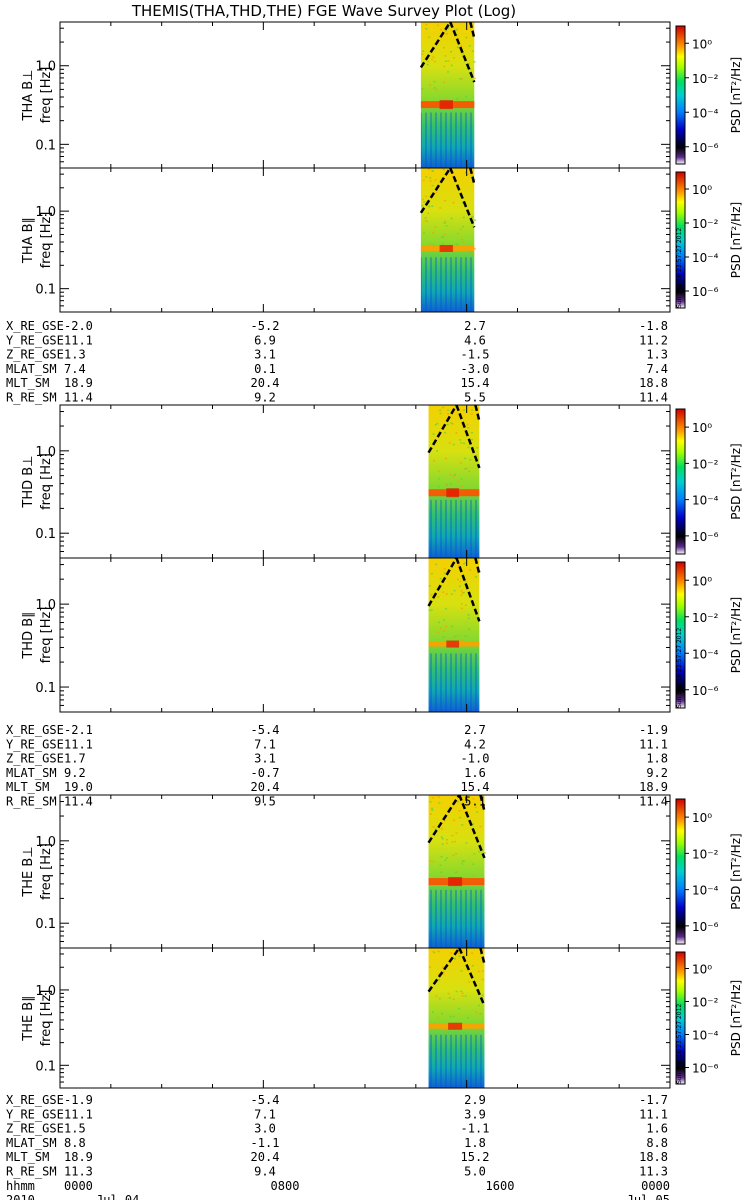 The height and width of the screenshot is (1200, 750). What do you see at coordinates (653, 1157) in the screenshot?
I see `ephemeris-value: 18.8` at bounding box center [653, 1157].